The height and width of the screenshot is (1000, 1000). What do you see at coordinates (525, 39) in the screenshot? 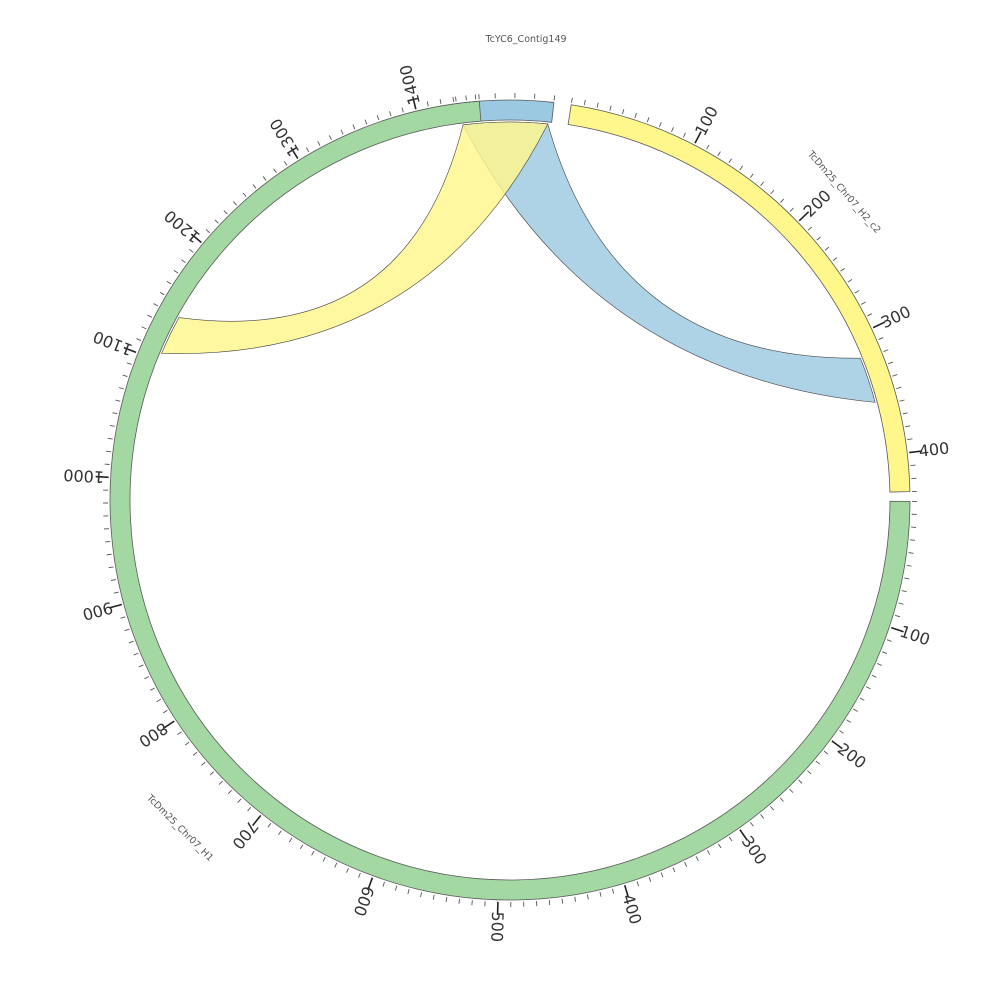
I see `segment-label-contig149: TcYC6_Contig149` at bounding box center [525, 39].